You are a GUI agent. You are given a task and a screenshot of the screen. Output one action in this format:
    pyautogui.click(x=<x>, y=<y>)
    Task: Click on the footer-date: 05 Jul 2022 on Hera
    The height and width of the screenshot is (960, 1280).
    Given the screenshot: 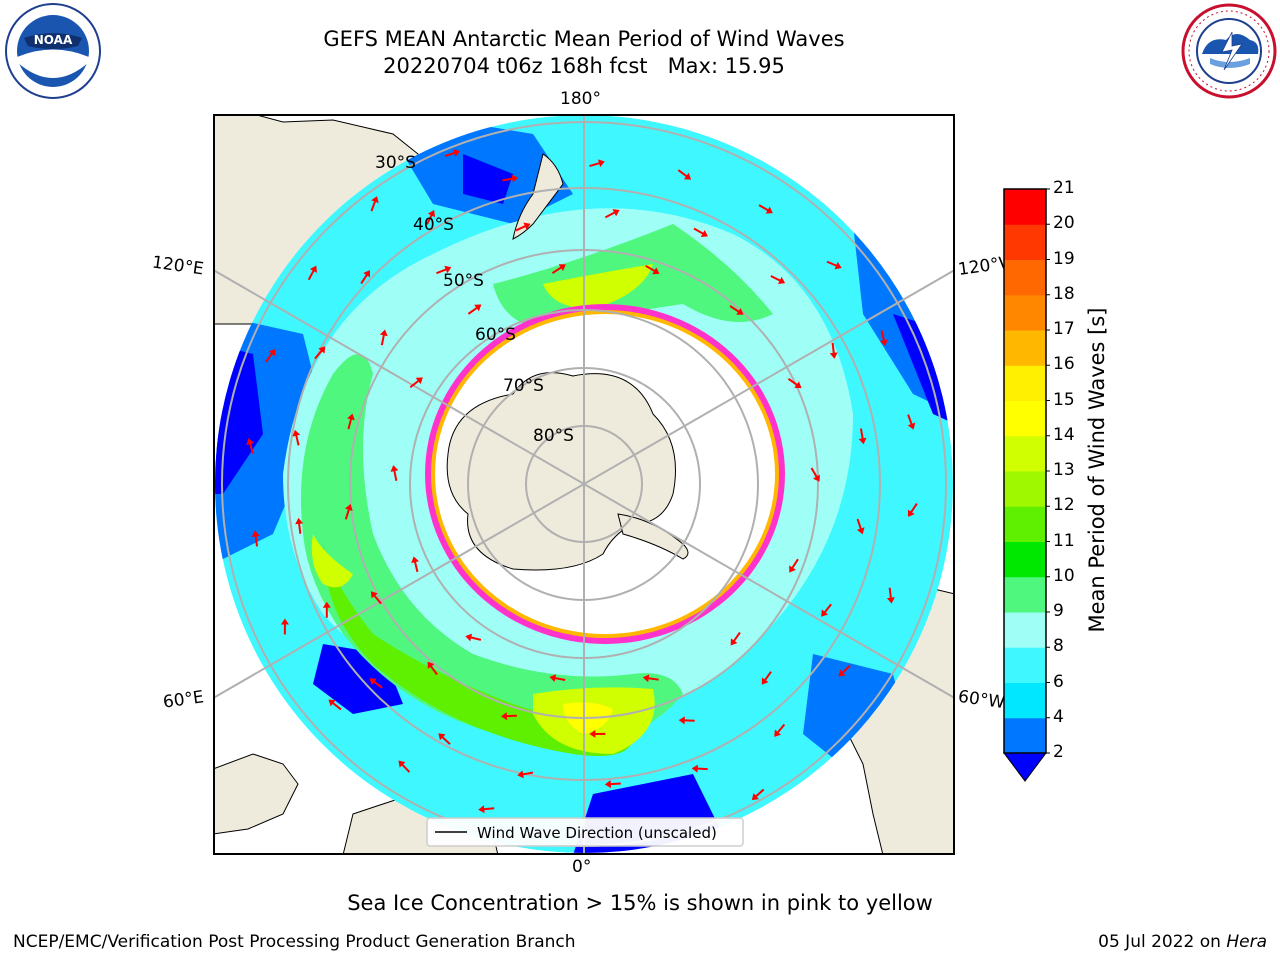 What is the action you would take?
    pyautogui.click(x=1182, y=942)
    